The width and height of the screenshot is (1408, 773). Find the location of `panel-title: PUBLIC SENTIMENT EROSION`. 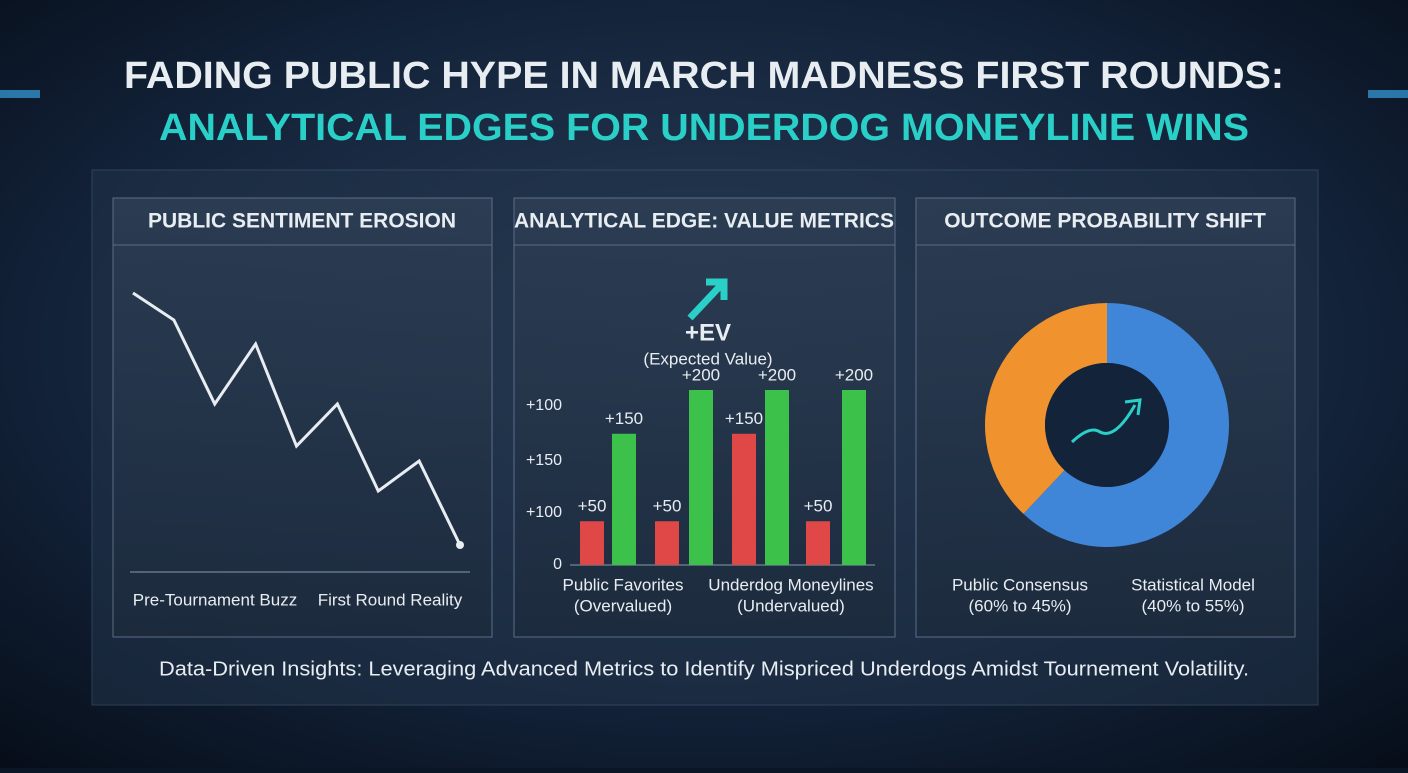

panel-title: PUBLIC SENTIMENT EROSION is located at coordinates (302, 221).